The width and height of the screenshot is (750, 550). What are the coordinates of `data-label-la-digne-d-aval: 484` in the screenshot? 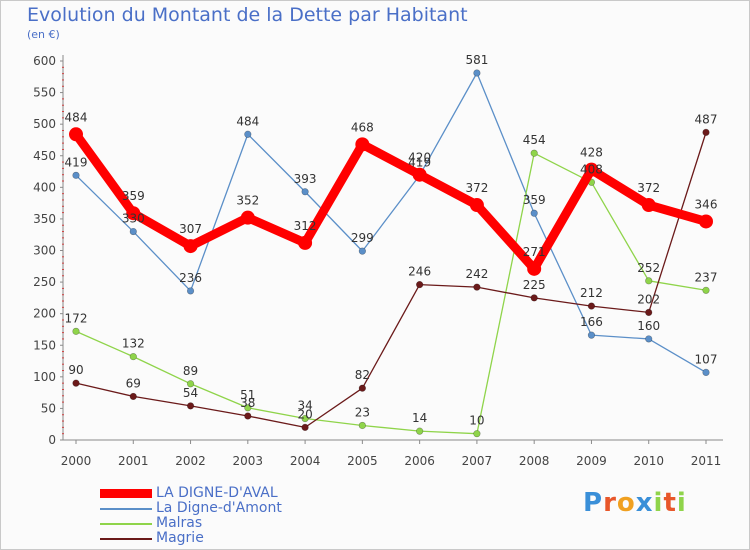 It's located at (76, 117).